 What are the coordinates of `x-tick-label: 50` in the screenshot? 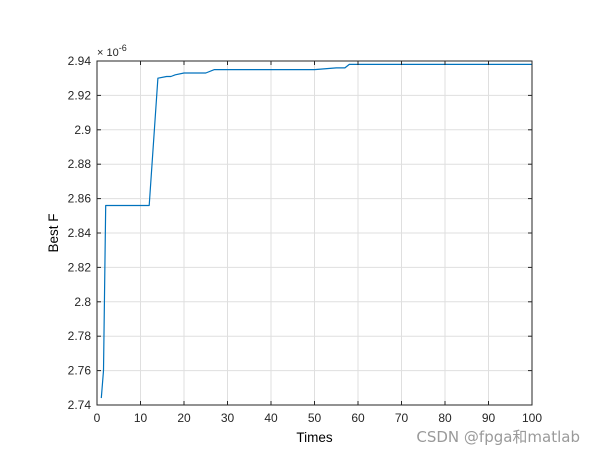 It's located at (315, 418).